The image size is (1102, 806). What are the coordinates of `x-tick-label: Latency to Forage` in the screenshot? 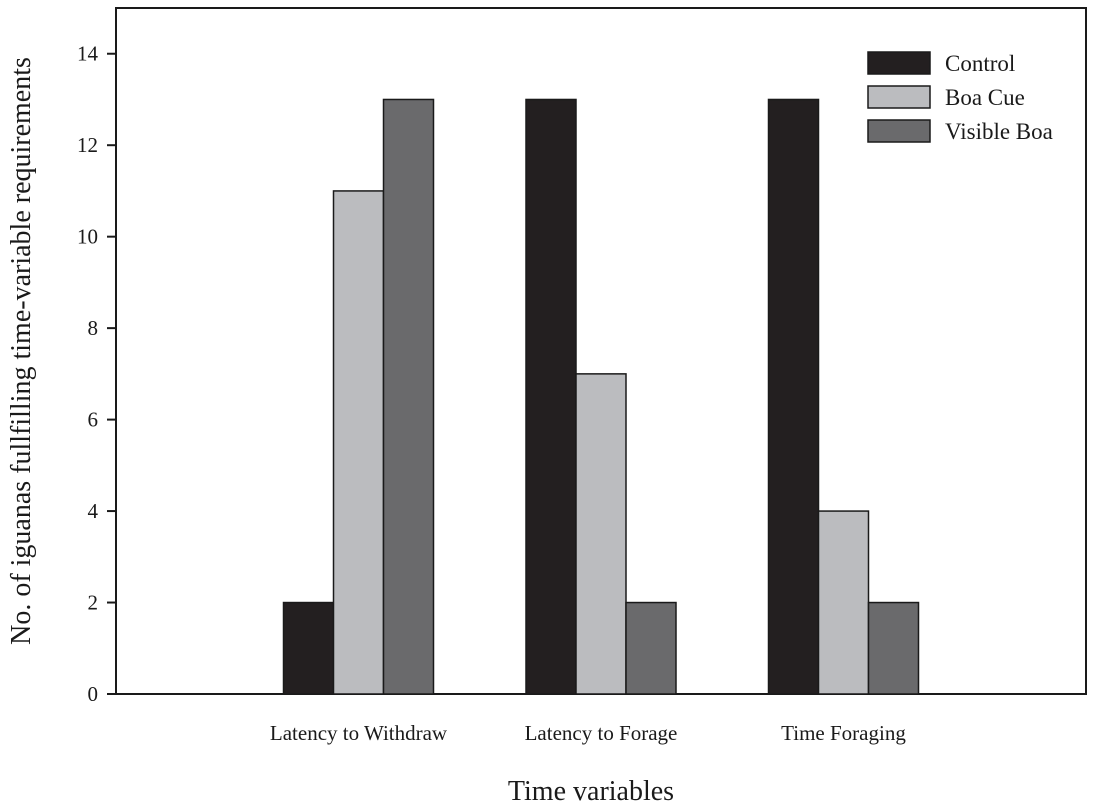 It's located at (601, 733).